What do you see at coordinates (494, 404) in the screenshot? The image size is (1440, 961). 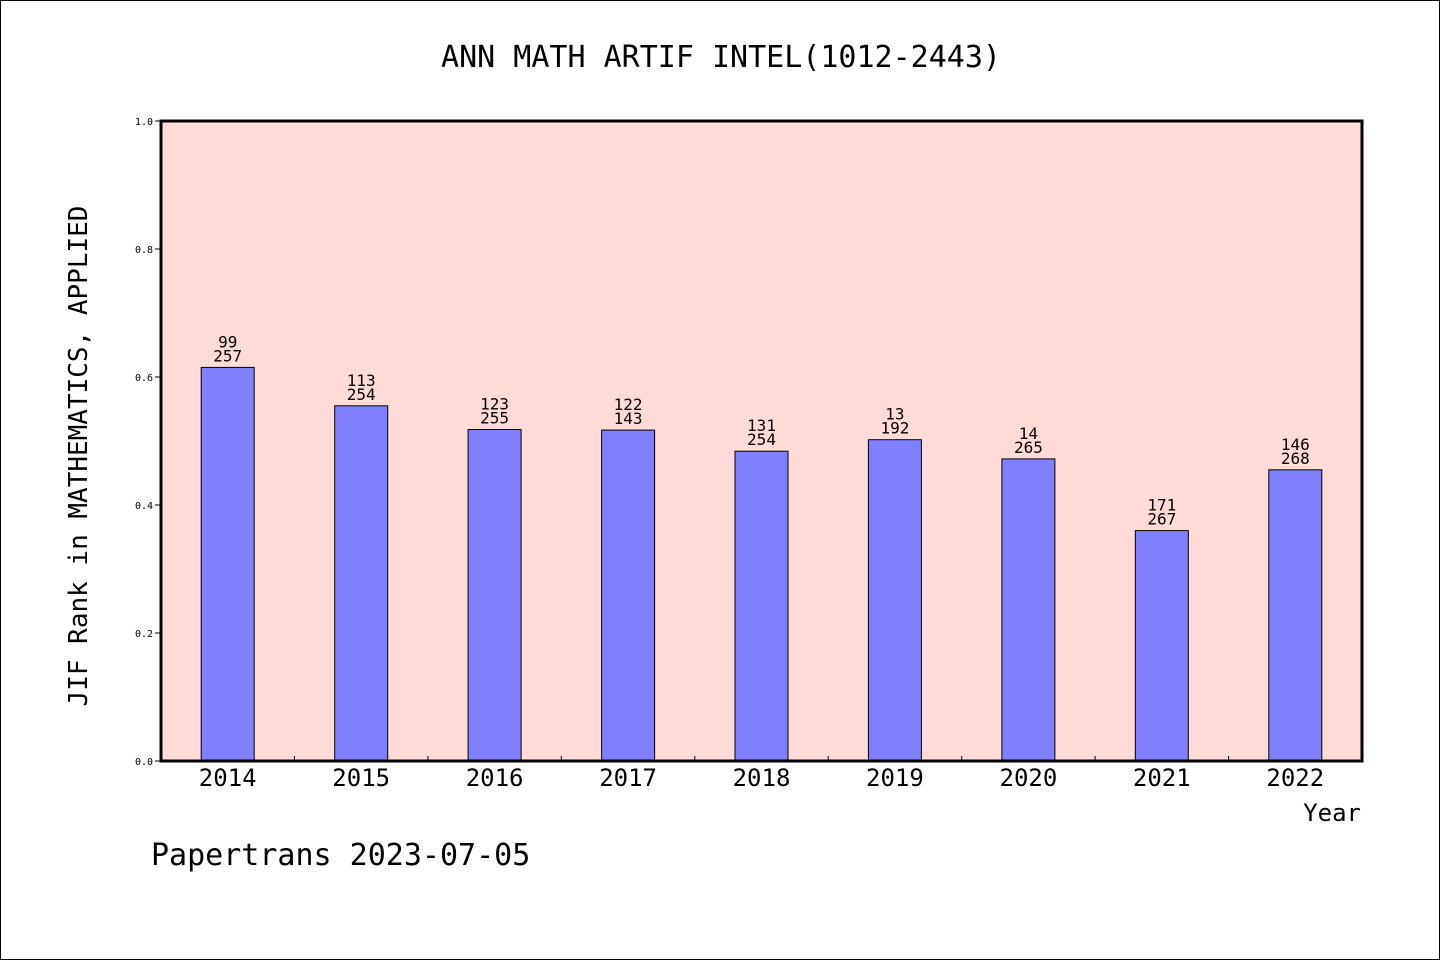 I see `bar-rank-label-2016: 123` at bounding box center [494, 404].